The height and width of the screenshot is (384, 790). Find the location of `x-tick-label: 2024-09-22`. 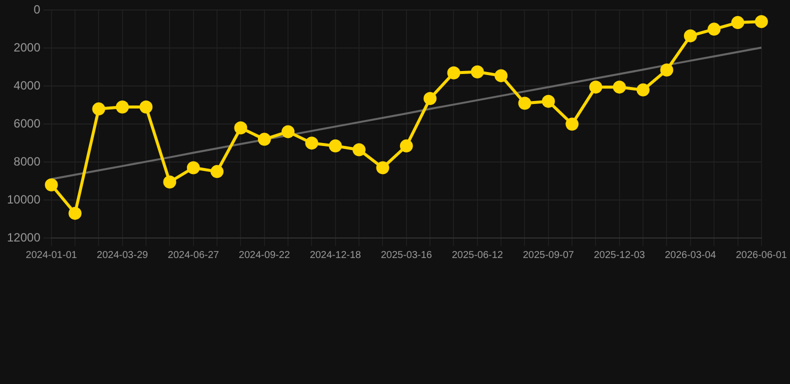

x-tick-label: 2024-09-22 is located at coordinates (264, 255).